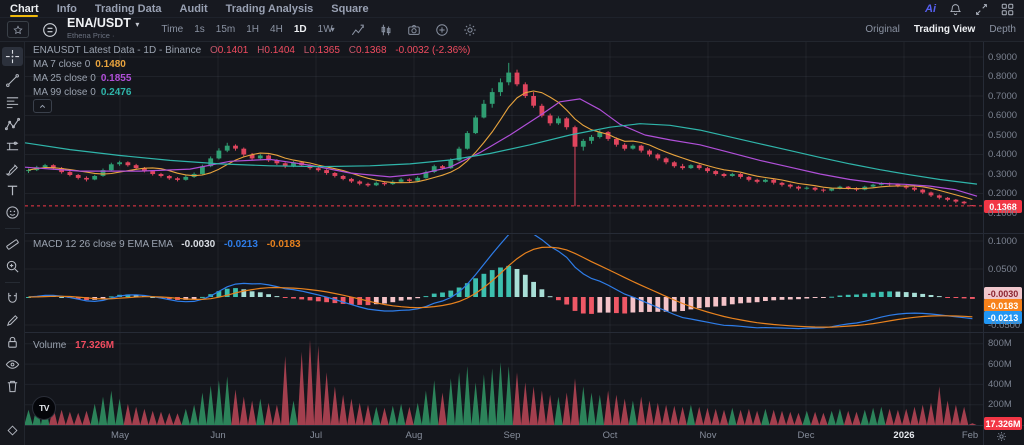  What do you see at coordinates (12, 364) in the screenshot?
I see `hide-drawings-eye-tool` at bounding box center [12, 364].